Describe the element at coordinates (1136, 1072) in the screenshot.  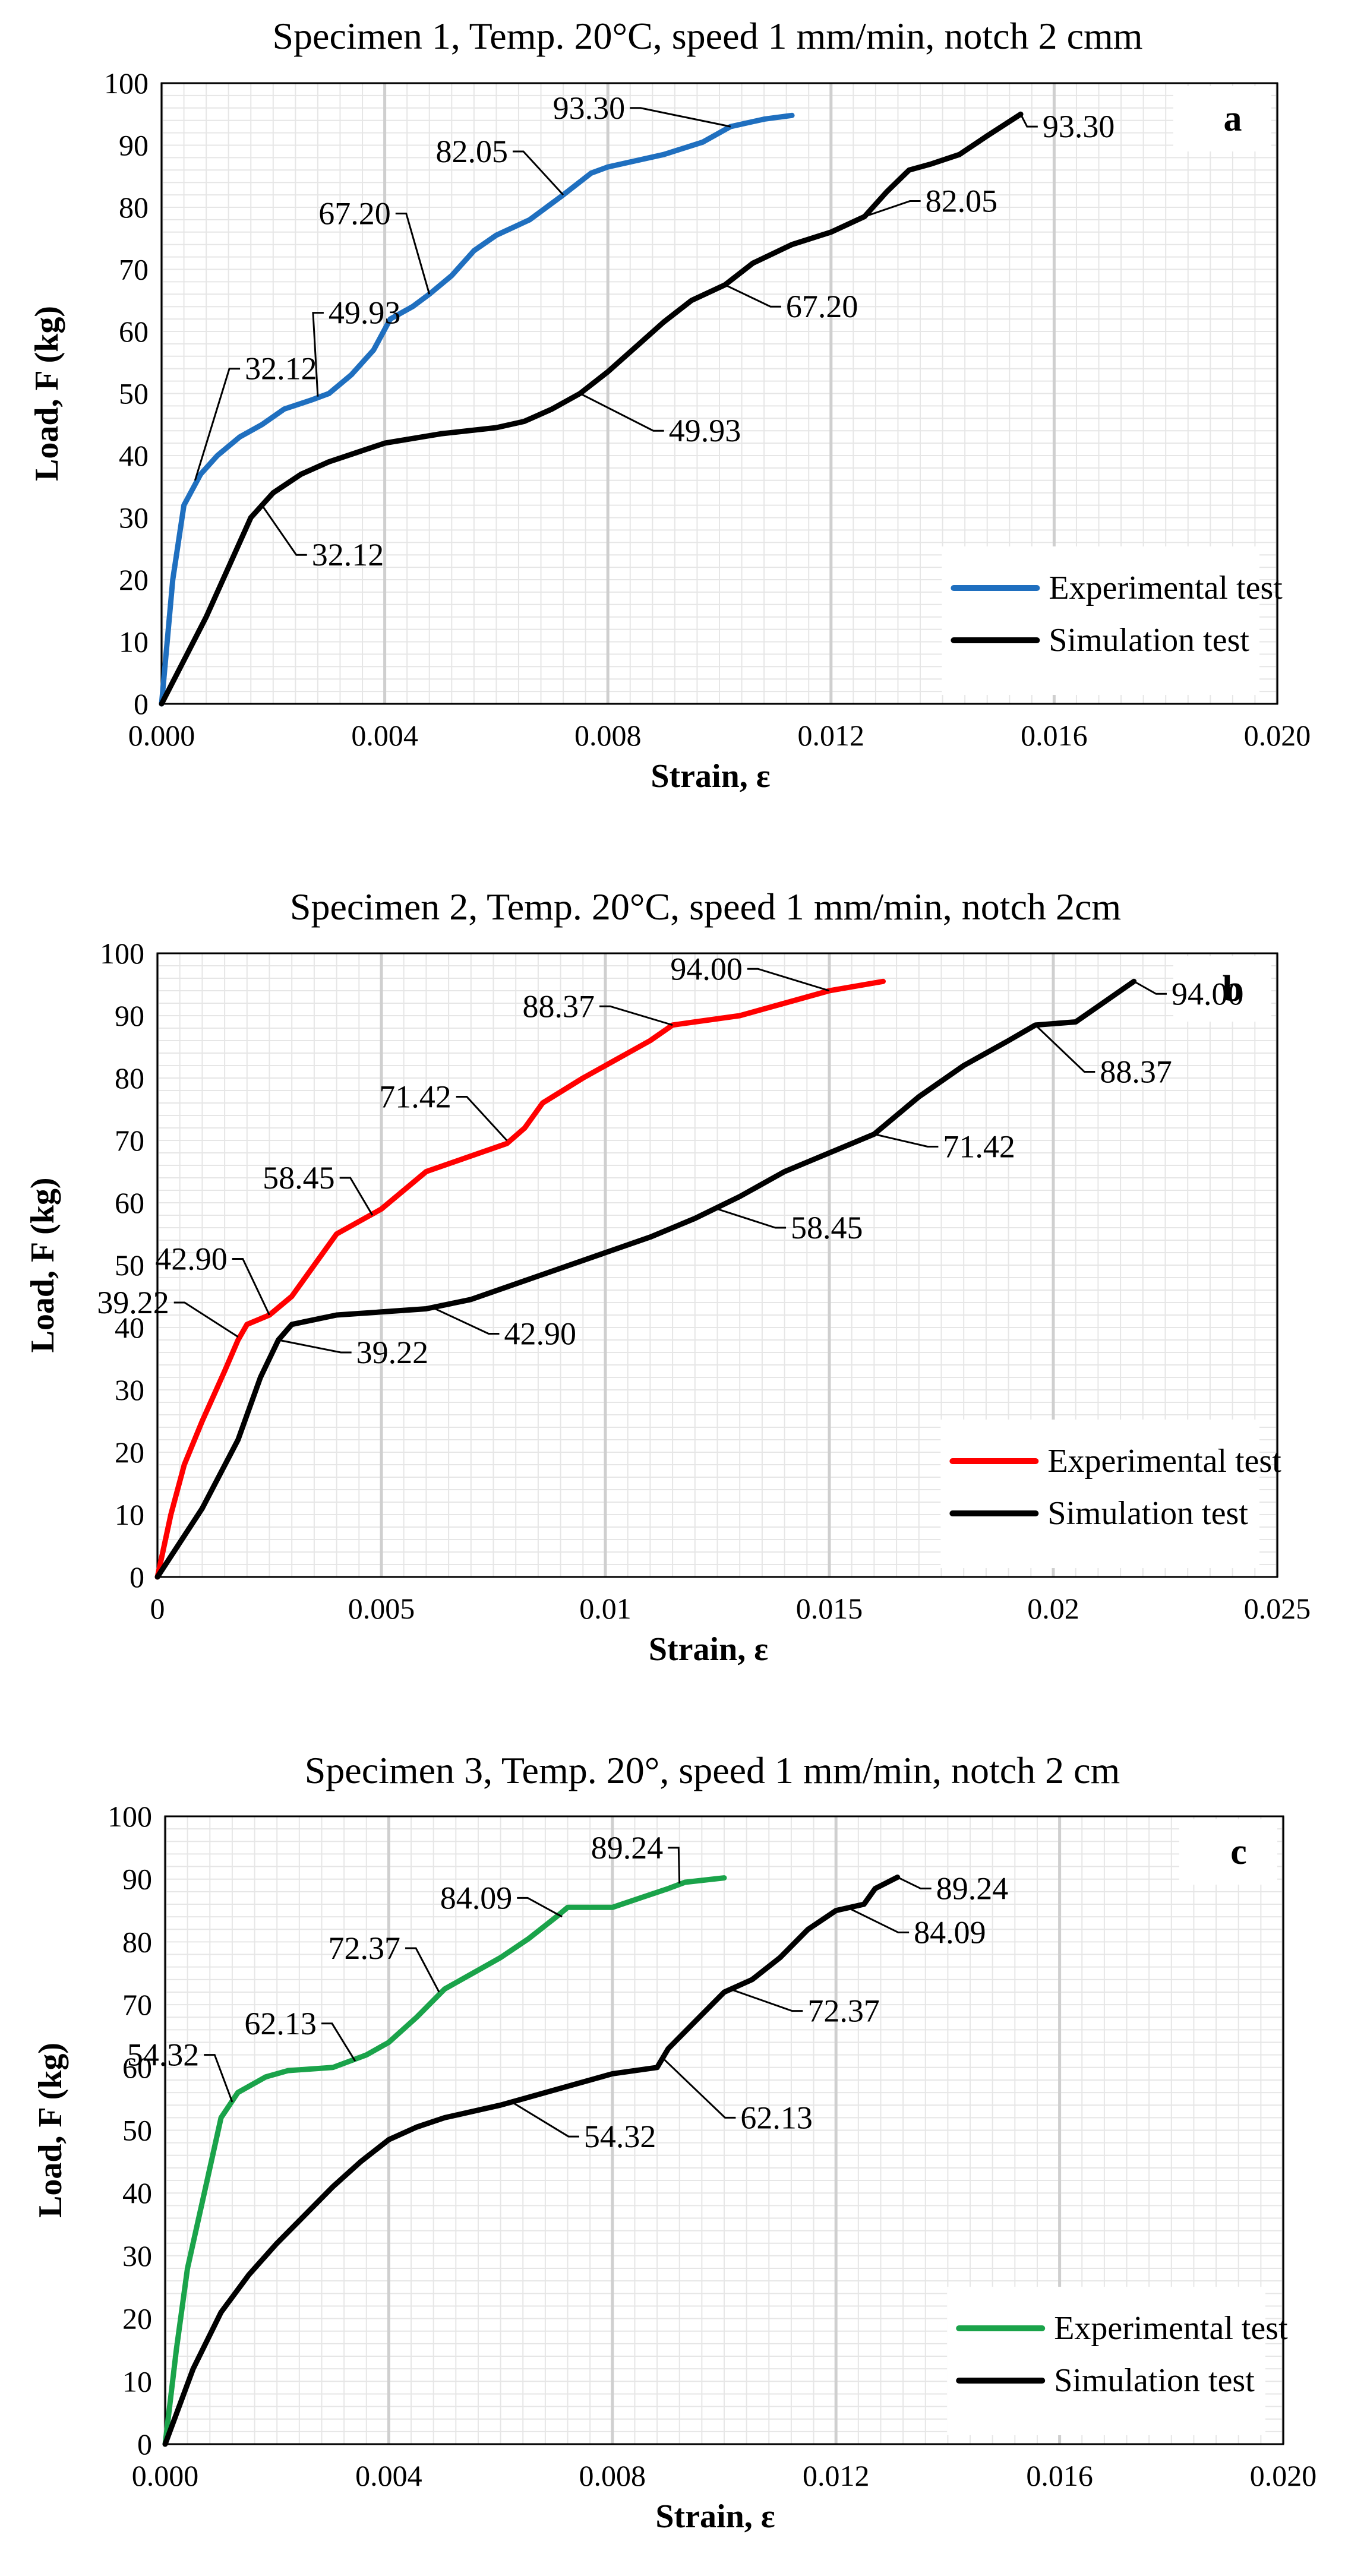
I see `annotation-label: 88.37` at that location.